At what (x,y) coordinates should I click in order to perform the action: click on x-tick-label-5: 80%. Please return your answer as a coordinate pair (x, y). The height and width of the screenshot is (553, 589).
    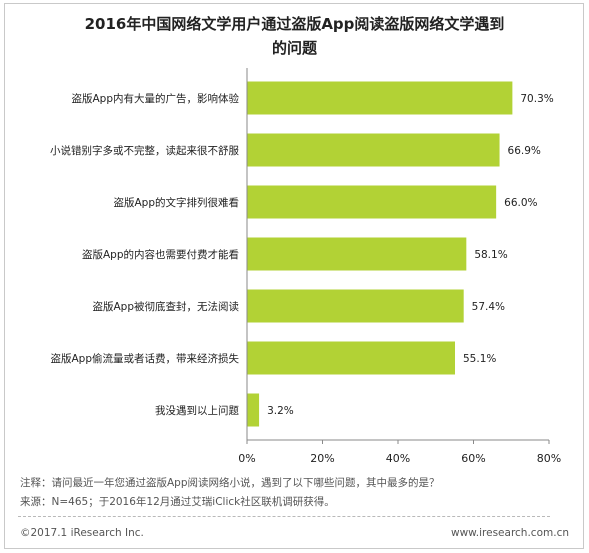
    Looking at the image, I should click on (549, 458).